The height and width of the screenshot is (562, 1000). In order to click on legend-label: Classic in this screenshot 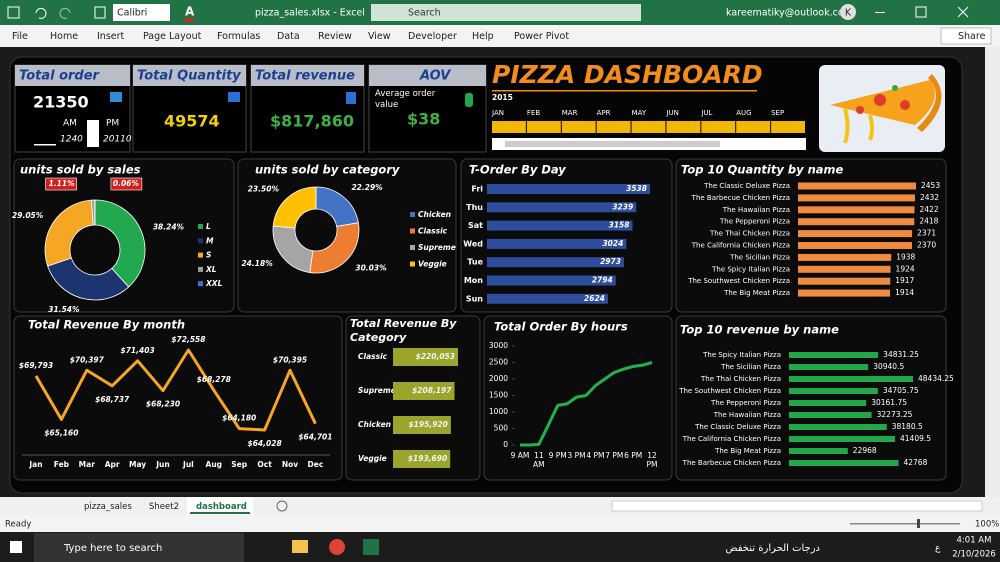, I will do `click(433, 231)`.